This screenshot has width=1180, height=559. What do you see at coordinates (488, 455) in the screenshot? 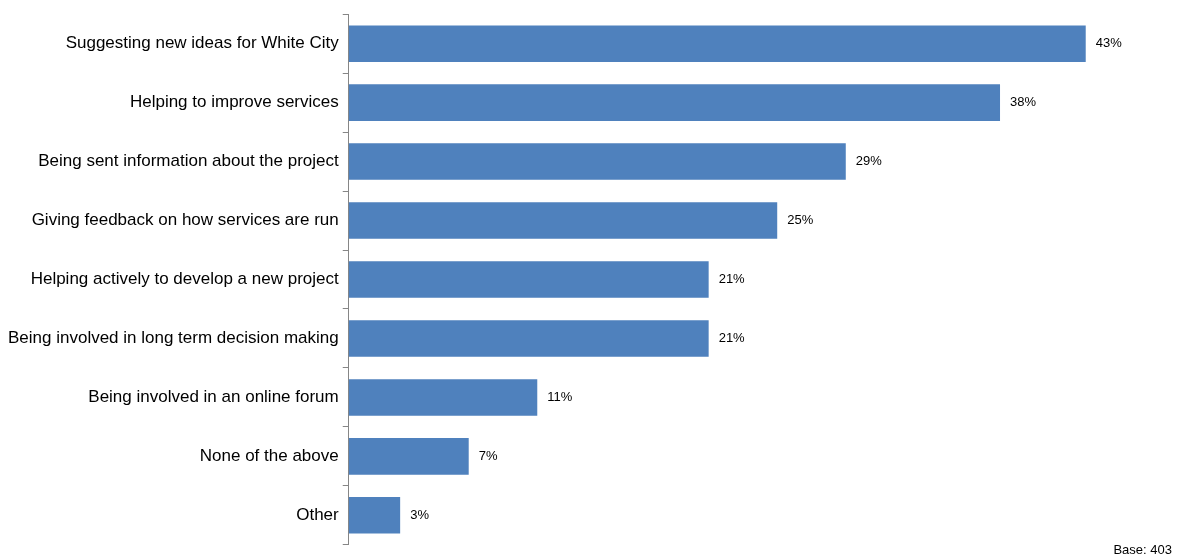
I see `data-label: 7%` at bounding box center [488, 455].